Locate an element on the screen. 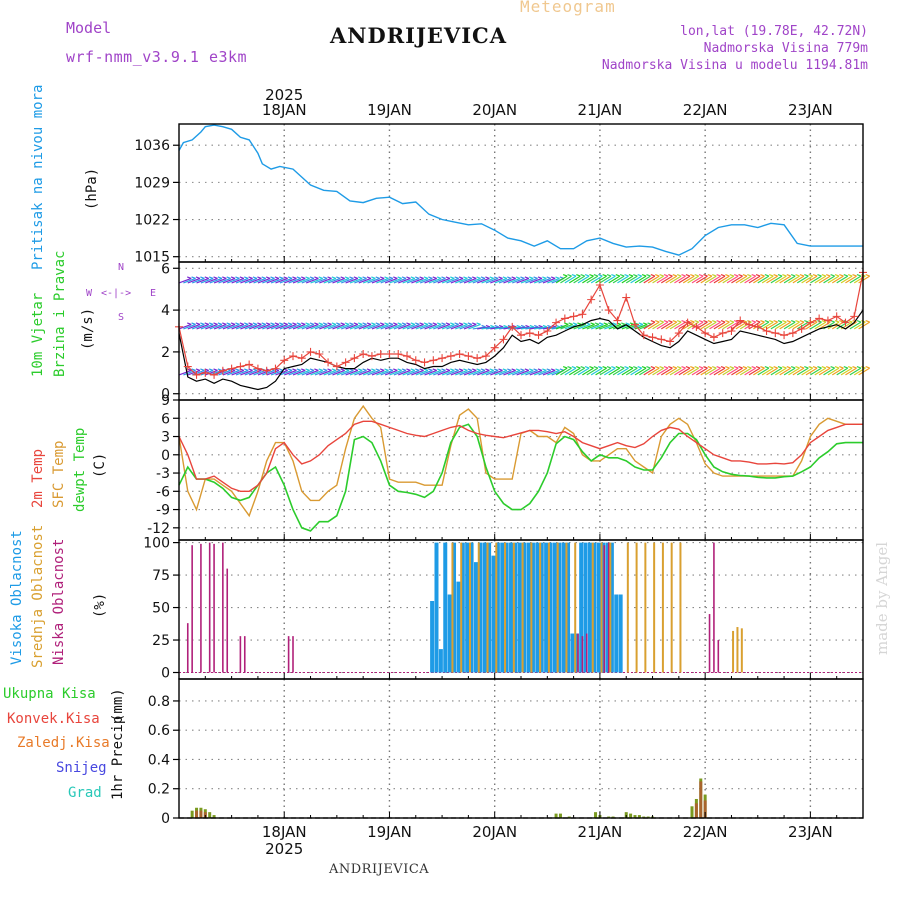  model-name: wrf-nmm_v3.9.1 e3km is located at coordinates (157, 57).